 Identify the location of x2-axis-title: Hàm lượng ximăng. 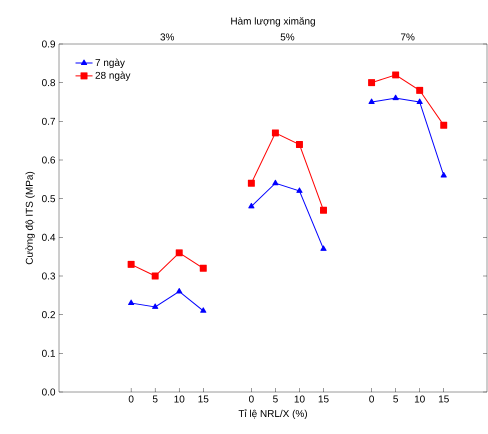
(273, 22).